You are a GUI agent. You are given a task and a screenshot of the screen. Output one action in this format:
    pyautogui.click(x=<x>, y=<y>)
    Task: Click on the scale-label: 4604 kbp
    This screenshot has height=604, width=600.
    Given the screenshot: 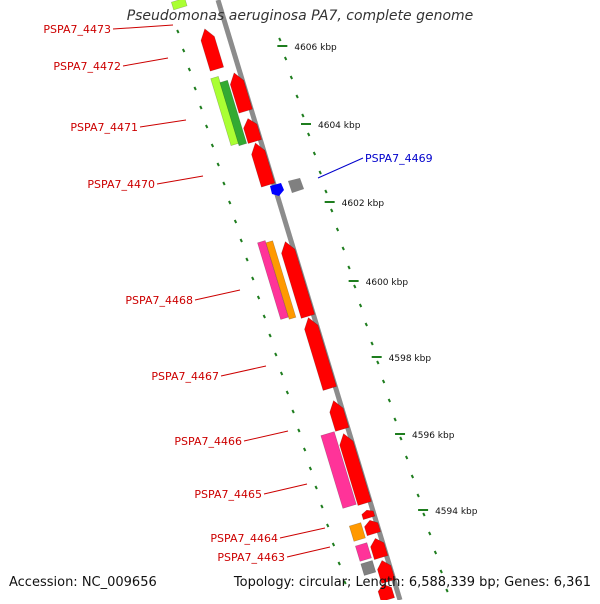 What is the action you would take?
    pyautogui.click(x=339, y=126)
    